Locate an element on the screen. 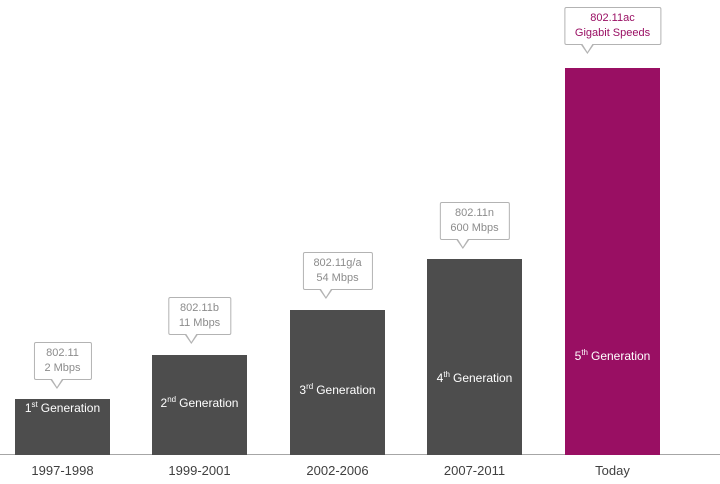 The height and width of the screenshot is (484, 720). bar-column: 802.11n 600 Mbps 4th Generation 2007-2011 is located at coordinates (474, 242).